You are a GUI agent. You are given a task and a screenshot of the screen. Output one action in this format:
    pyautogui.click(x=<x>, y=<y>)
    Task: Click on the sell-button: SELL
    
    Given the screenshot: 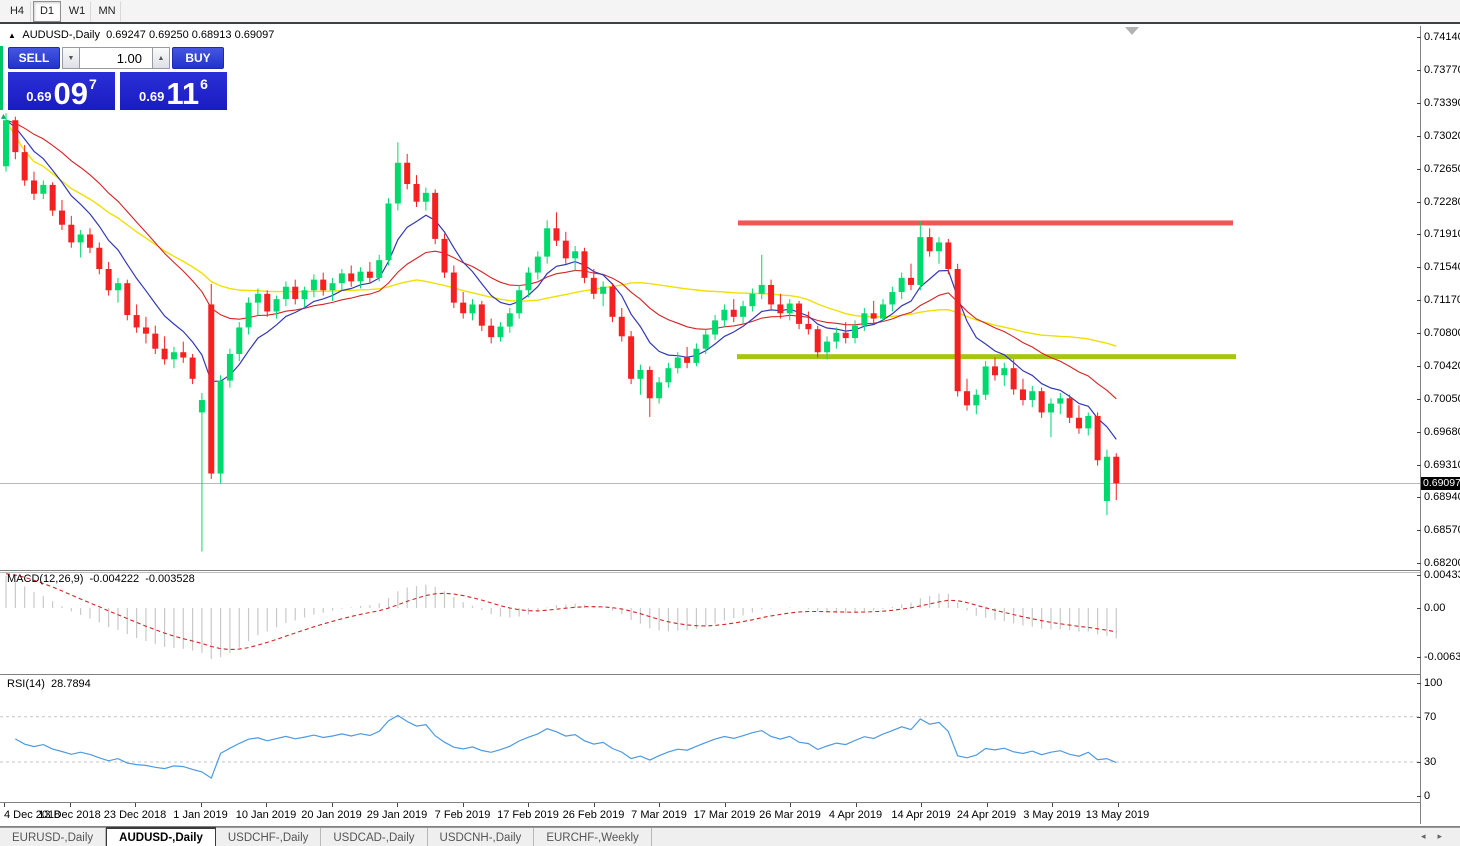 What is the action you would take?
    pyautogui.click(x=34, y=58)
    